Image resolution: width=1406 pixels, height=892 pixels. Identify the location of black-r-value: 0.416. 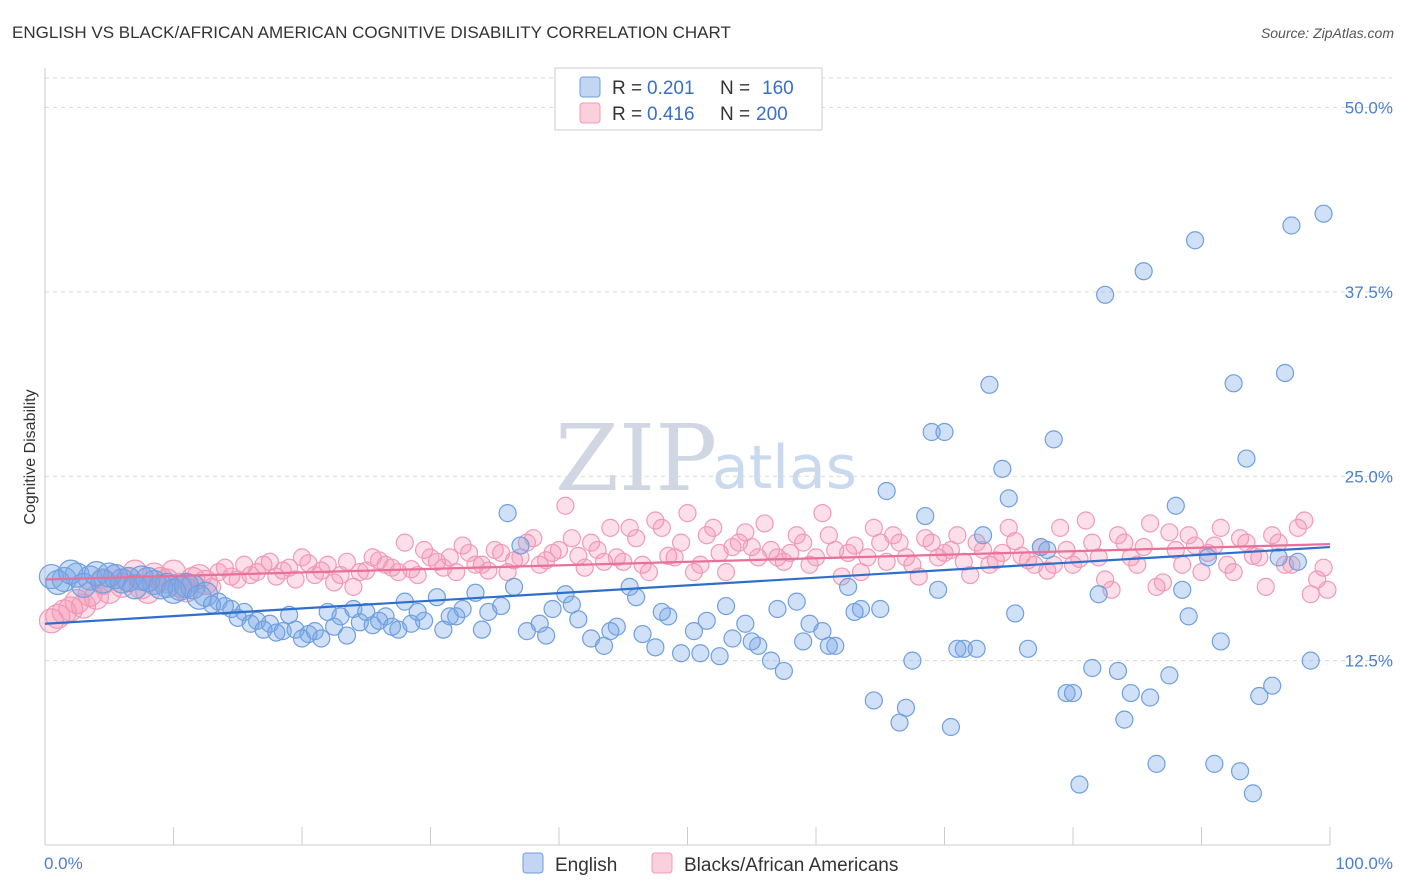
(671, 114).